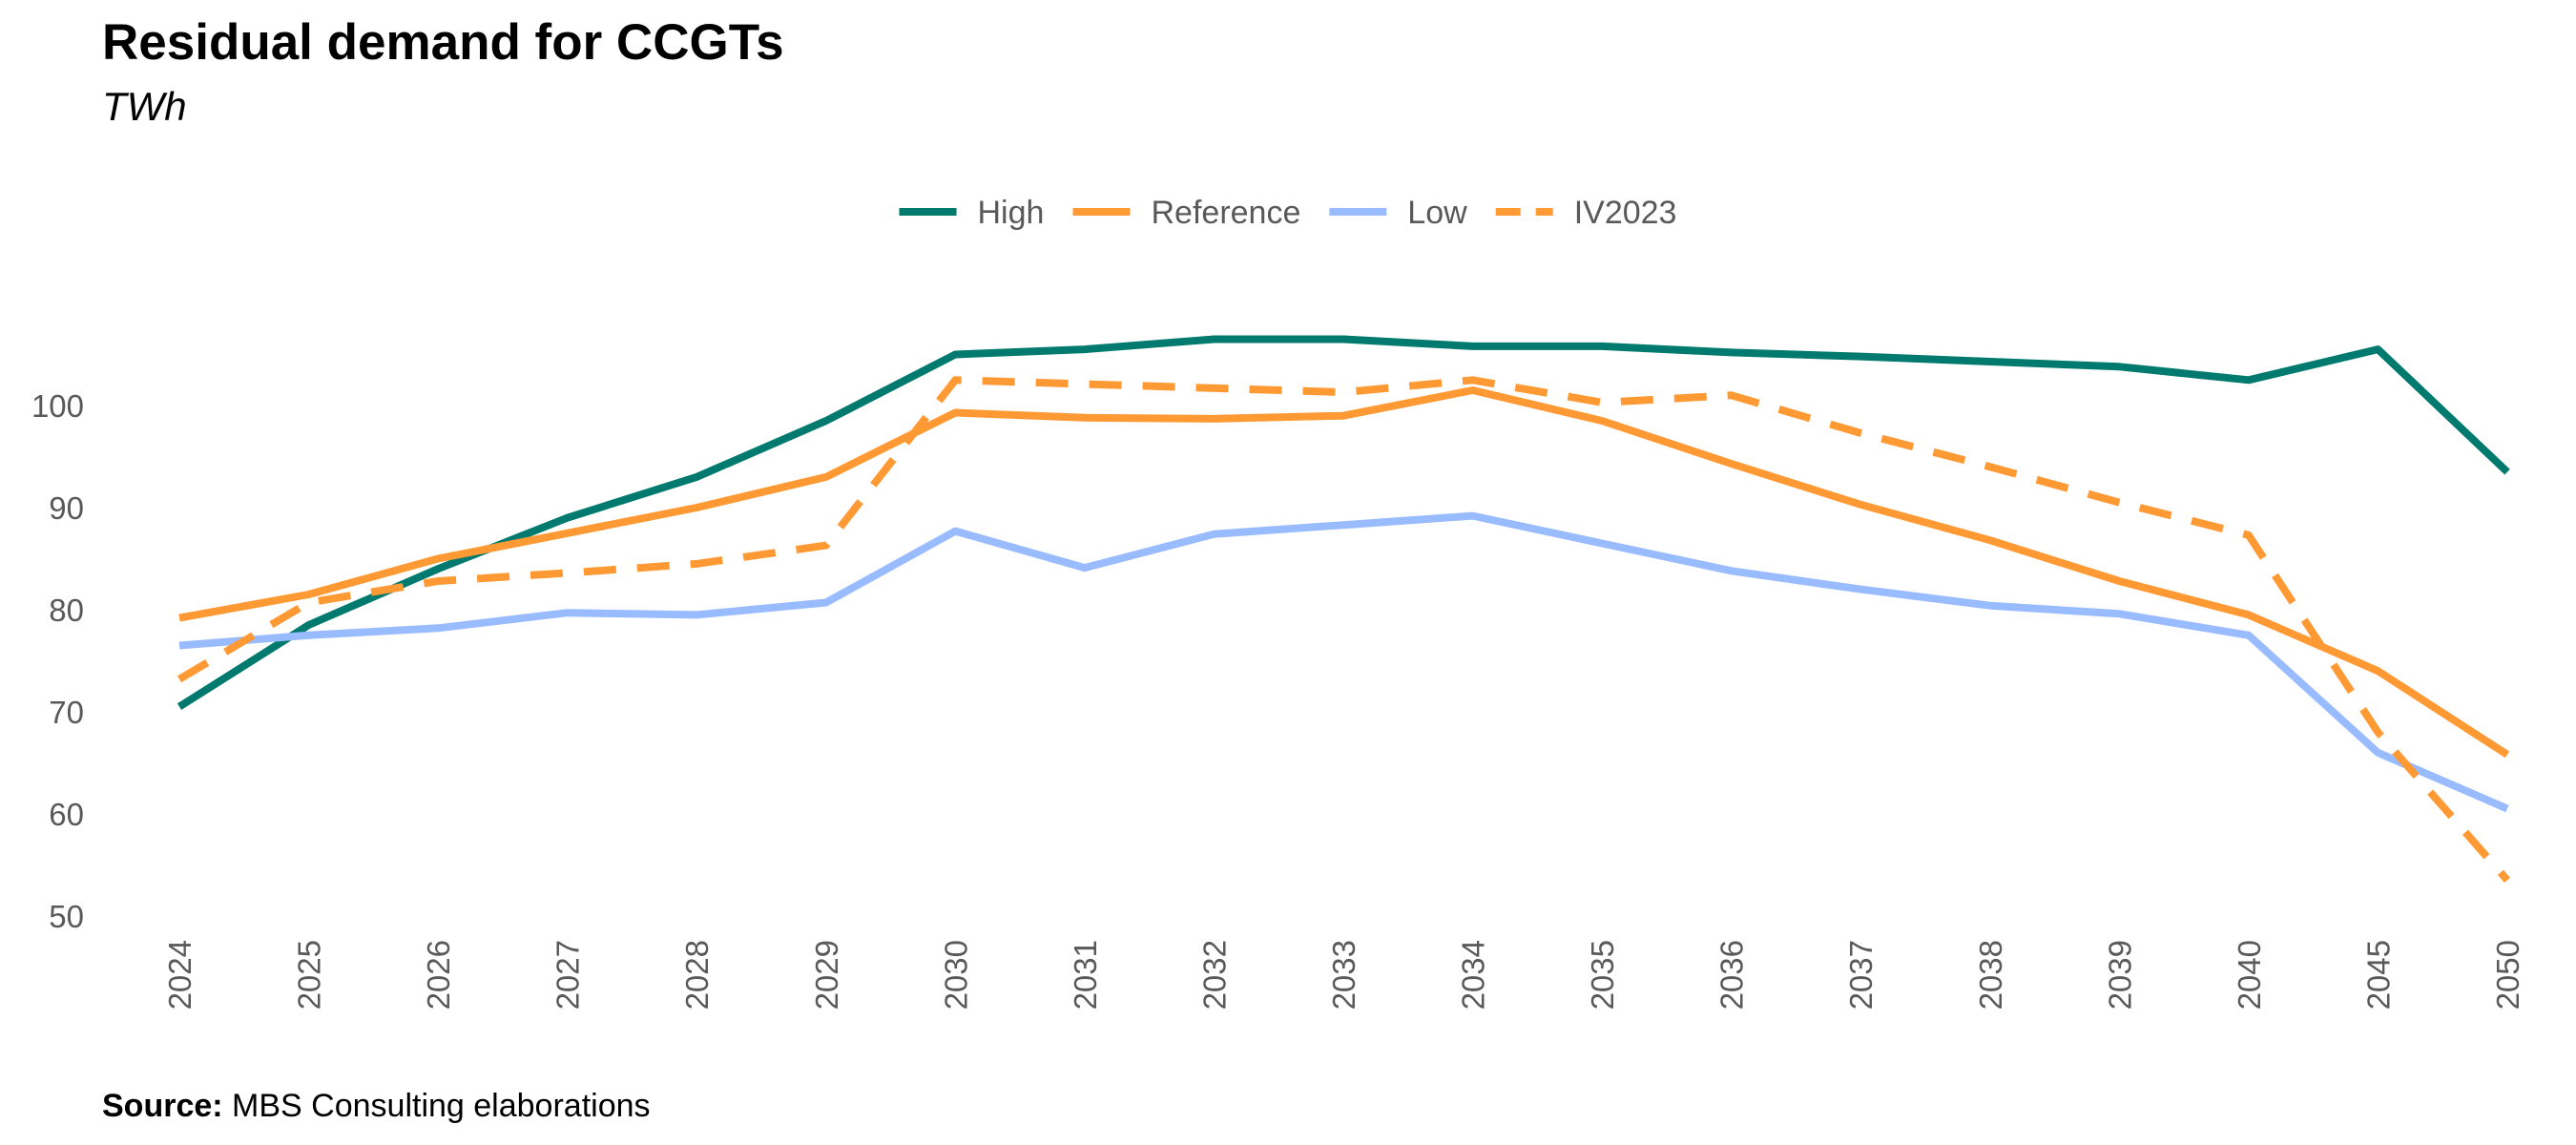 This screenshot has width=2576, height=1145. I want to click on legend-item-low: Low, so click(1398, 213).